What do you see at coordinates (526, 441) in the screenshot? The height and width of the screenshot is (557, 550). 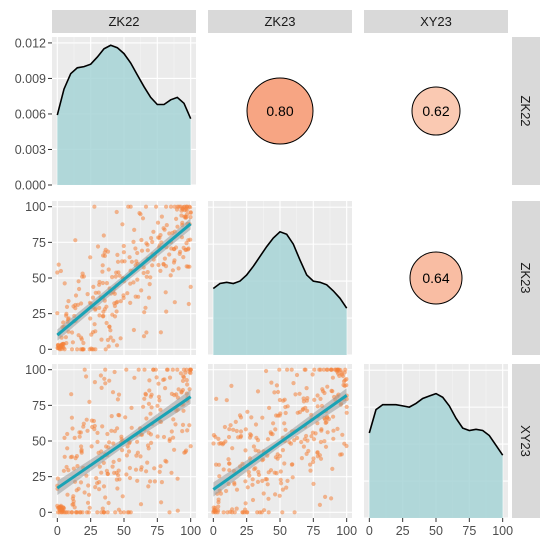 I see `strip-right-xy23` at bounding box center [526, 441].